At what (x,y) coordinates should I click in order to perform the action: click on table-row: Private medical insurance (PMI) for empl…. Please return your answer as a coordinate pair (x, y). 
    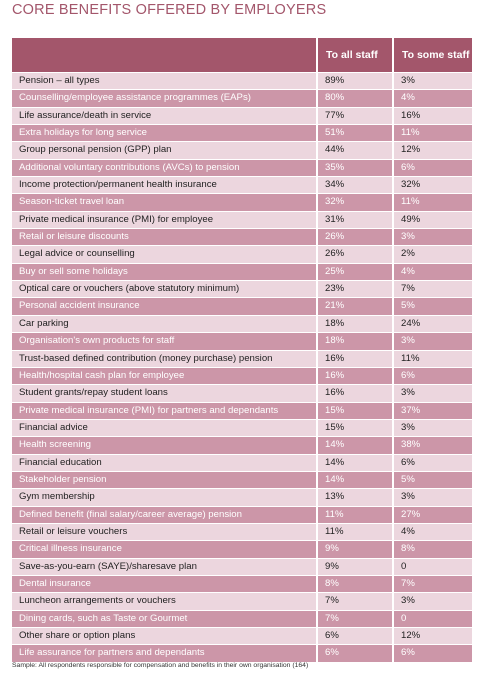
    Looking at the image, I should click on (242, 219).